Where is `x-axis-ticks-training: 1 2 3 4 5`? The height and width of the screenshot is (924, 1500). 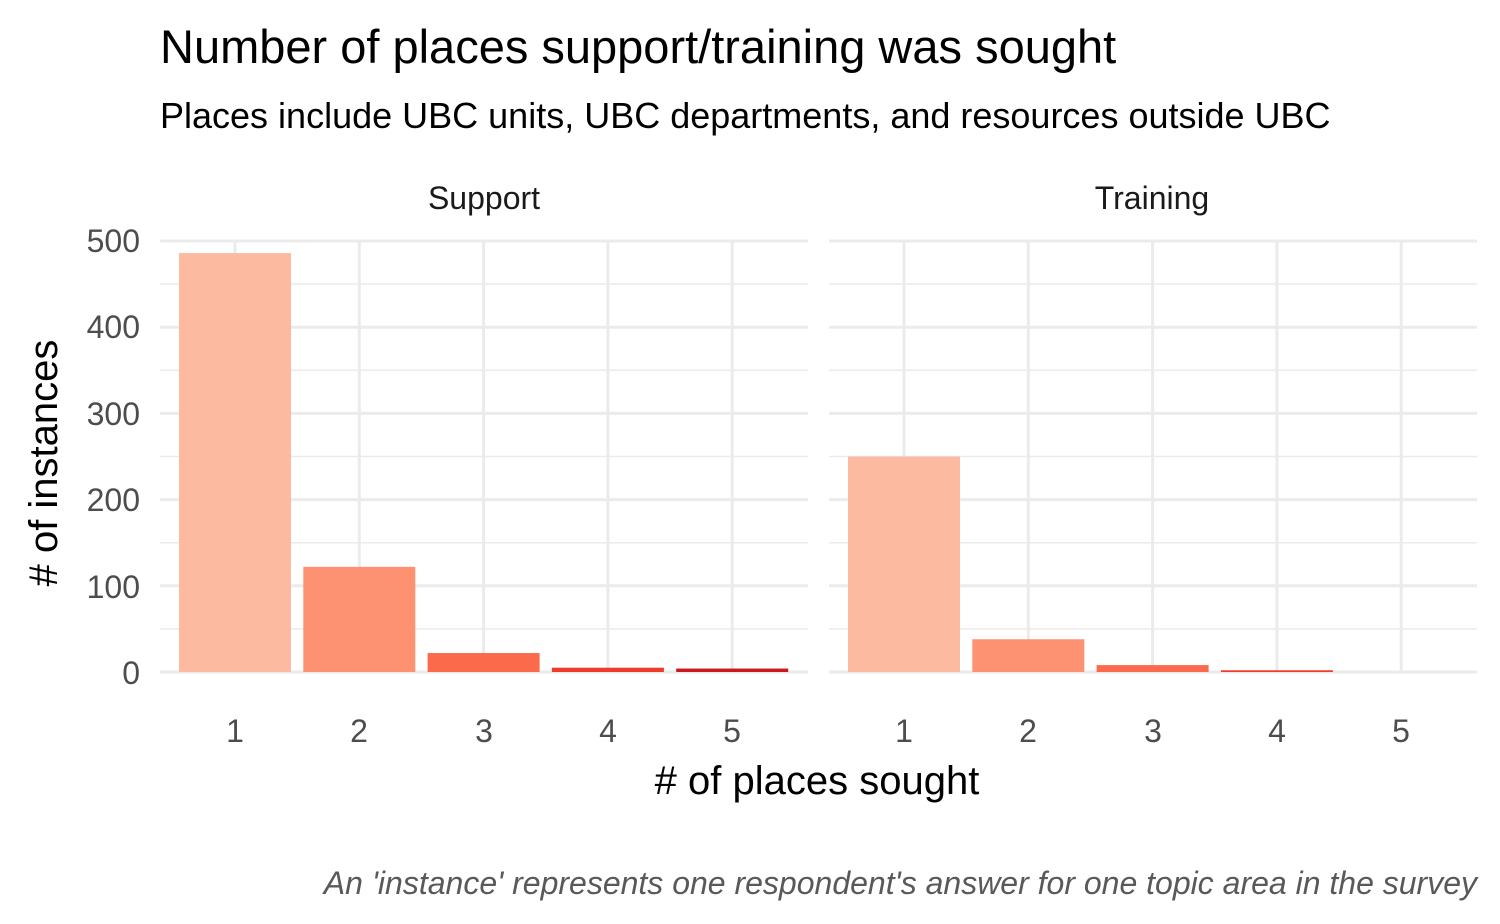
x-axis-ticks-training: 1 2 3 4 5 is located at coordinates (1152, 731).